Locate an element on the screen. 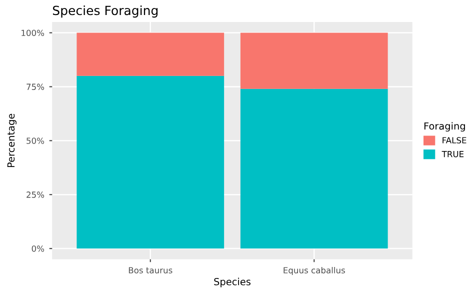  y-tick-label: 100% is located at coordinates (33, 33).